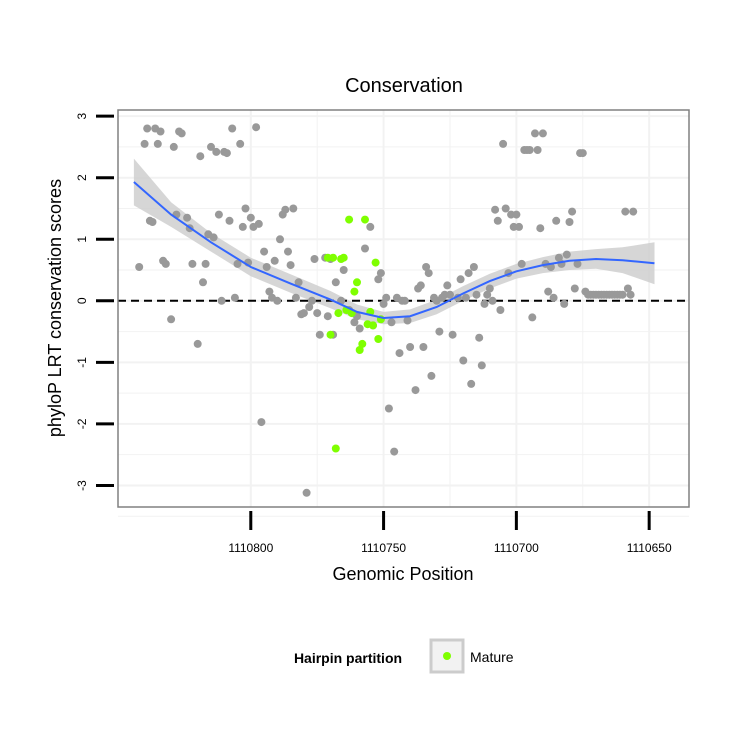  Describe the element at coordinates (82, 177) in the screenshot. I see `y-tick-label: 2` at that location.